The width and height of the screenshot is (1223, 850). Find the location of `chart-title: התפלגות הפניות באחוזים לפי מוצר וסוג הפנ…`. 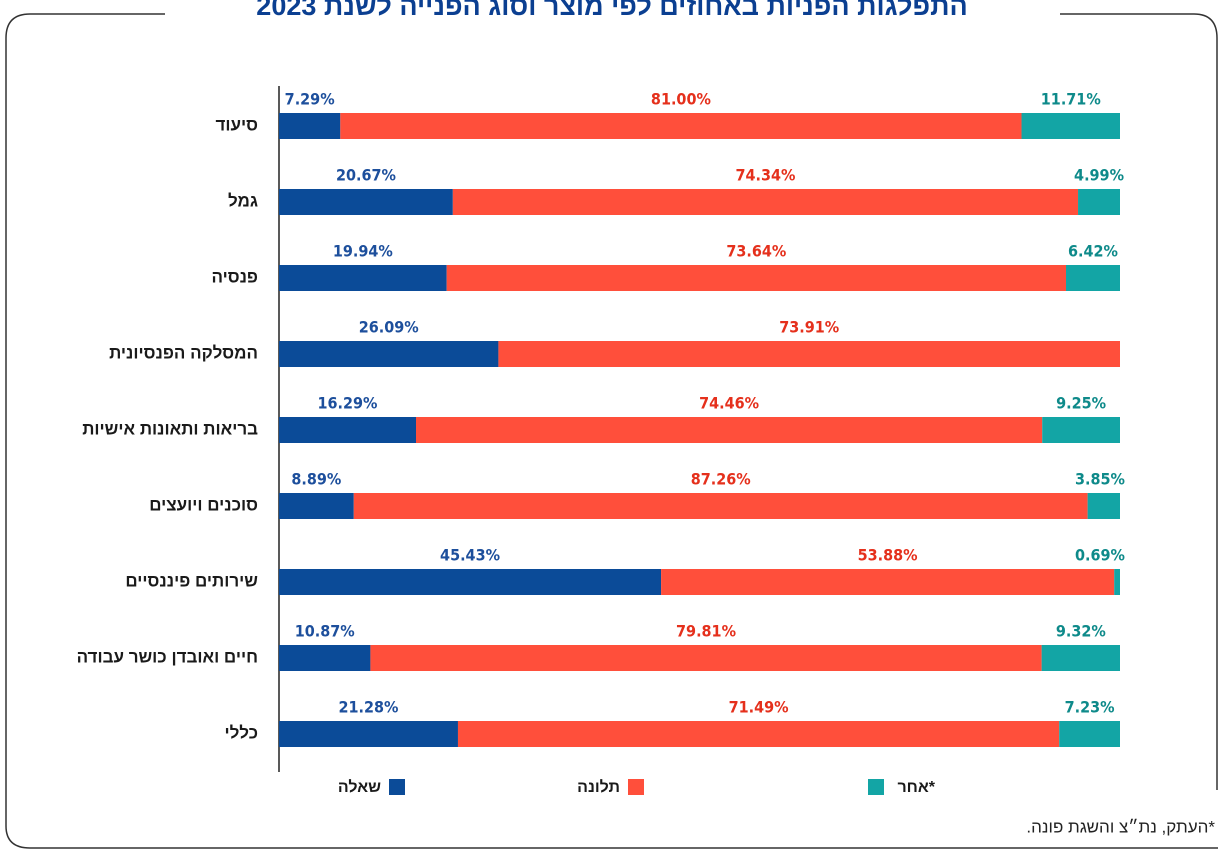

chart-title: התפלגות הפניות באחוזים לפי מוצר וסוג הפנ… is located at coordinates (611, 10).